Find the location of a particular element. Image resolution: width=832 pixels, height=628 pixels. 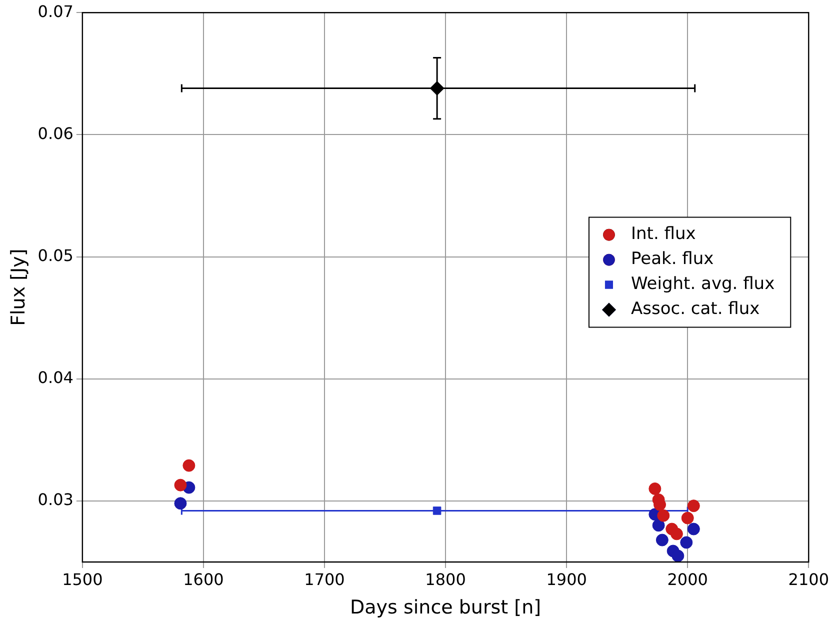

y-tick-label: 0.06 is located at coordinates (56, 133).